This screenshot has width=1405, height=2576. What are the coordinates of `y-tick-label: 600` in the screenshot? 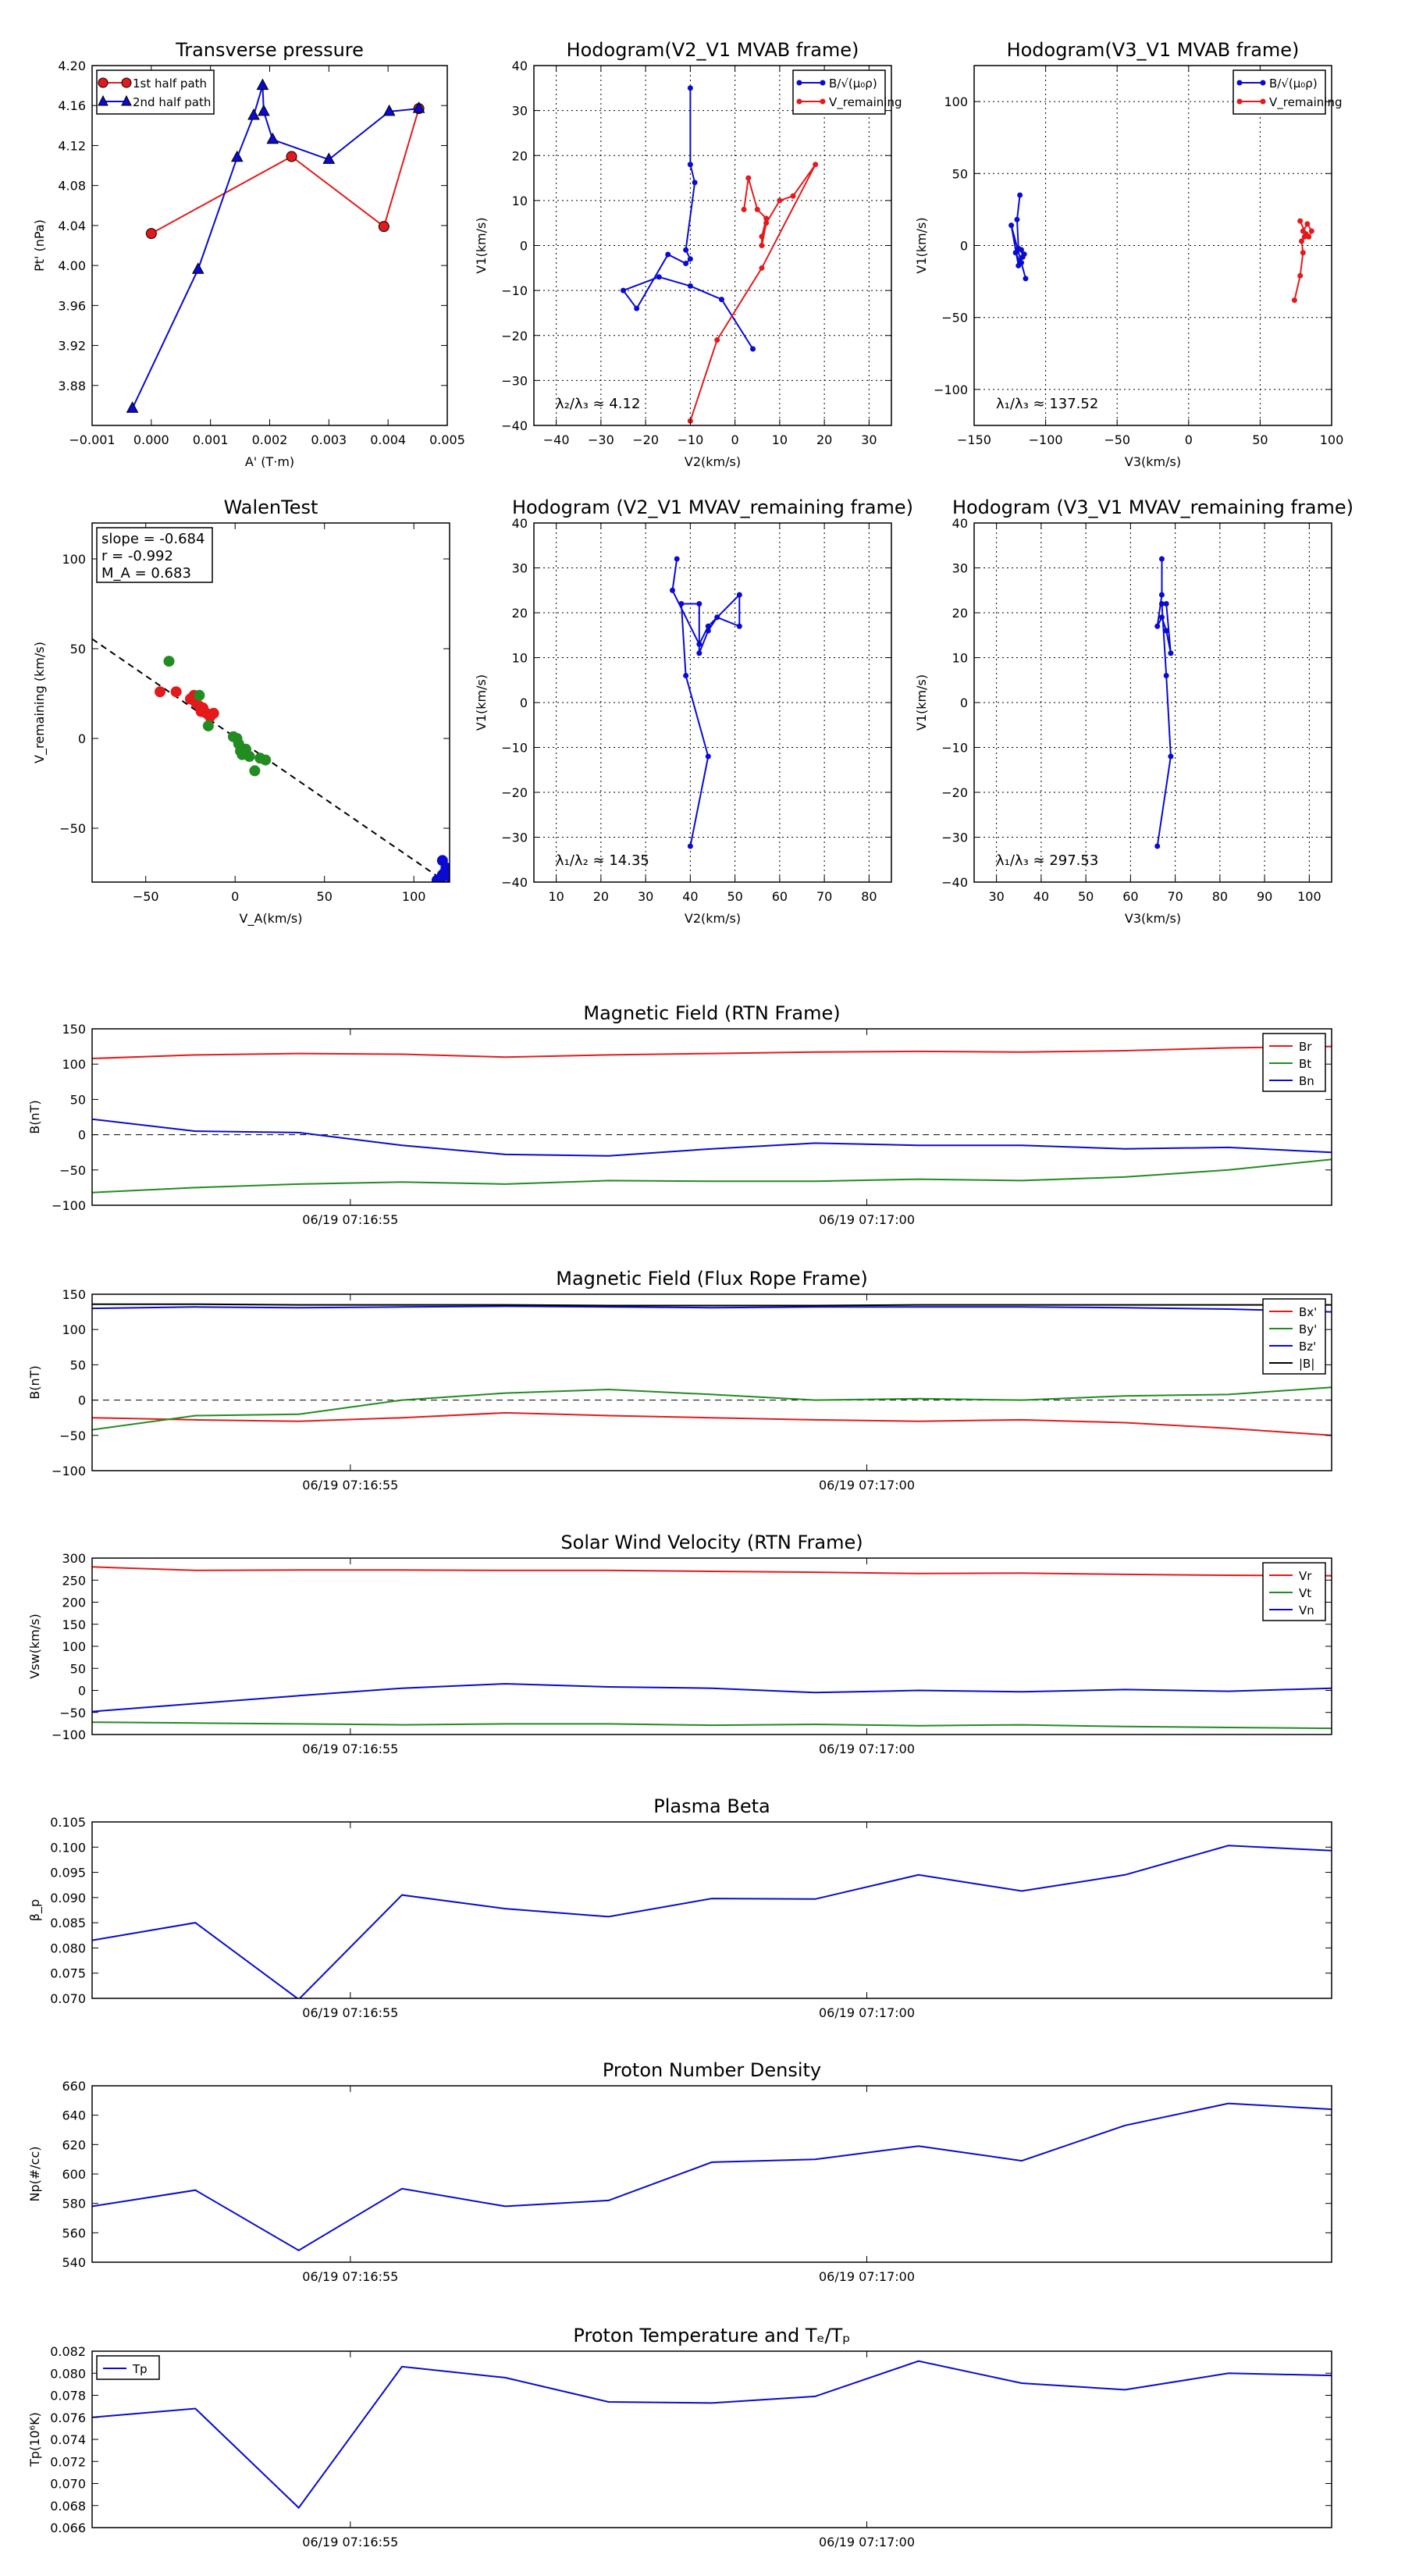 It's located at (74, 2174).